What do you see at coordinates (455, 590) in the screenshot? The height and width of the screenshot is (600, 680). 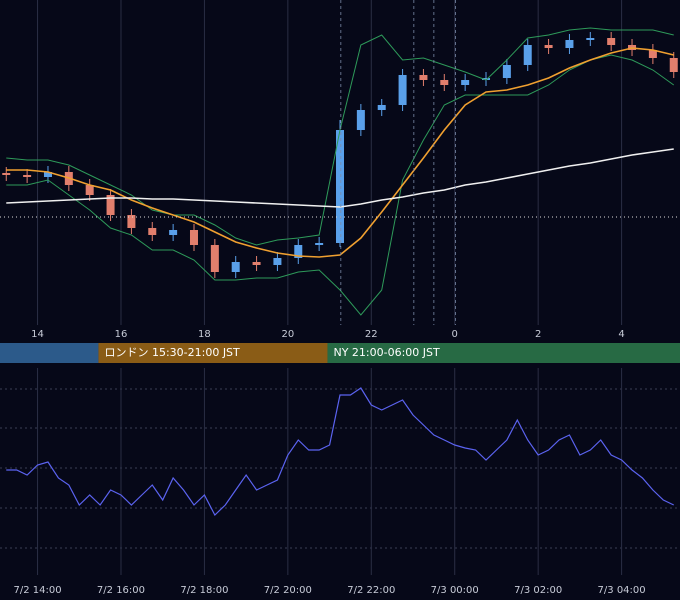 I see `x-tick-label: 7/3 00:00` at bounding box center [455, 590].